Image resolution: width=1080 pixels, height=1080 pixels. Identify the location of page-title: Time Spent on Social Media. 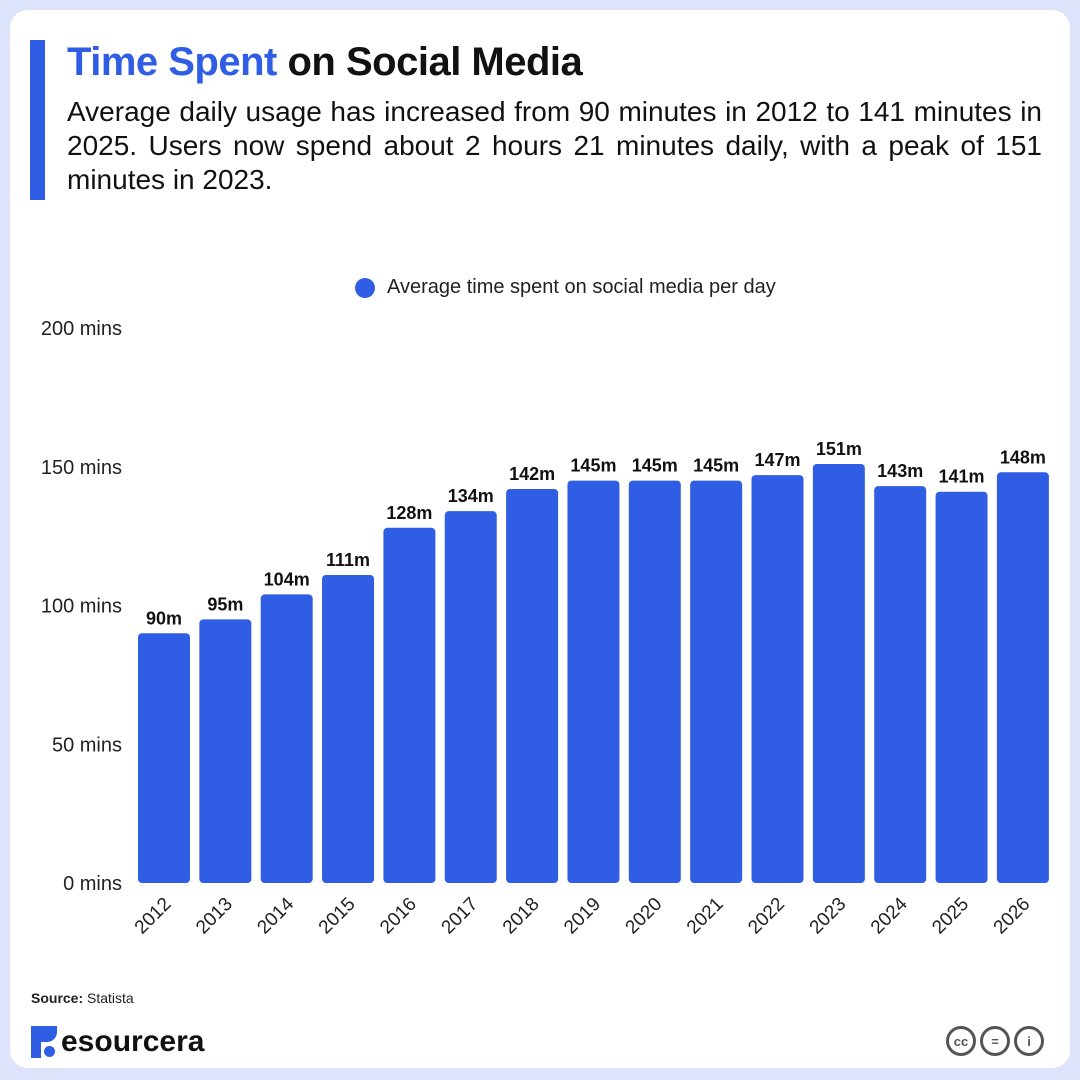
(325, 62).